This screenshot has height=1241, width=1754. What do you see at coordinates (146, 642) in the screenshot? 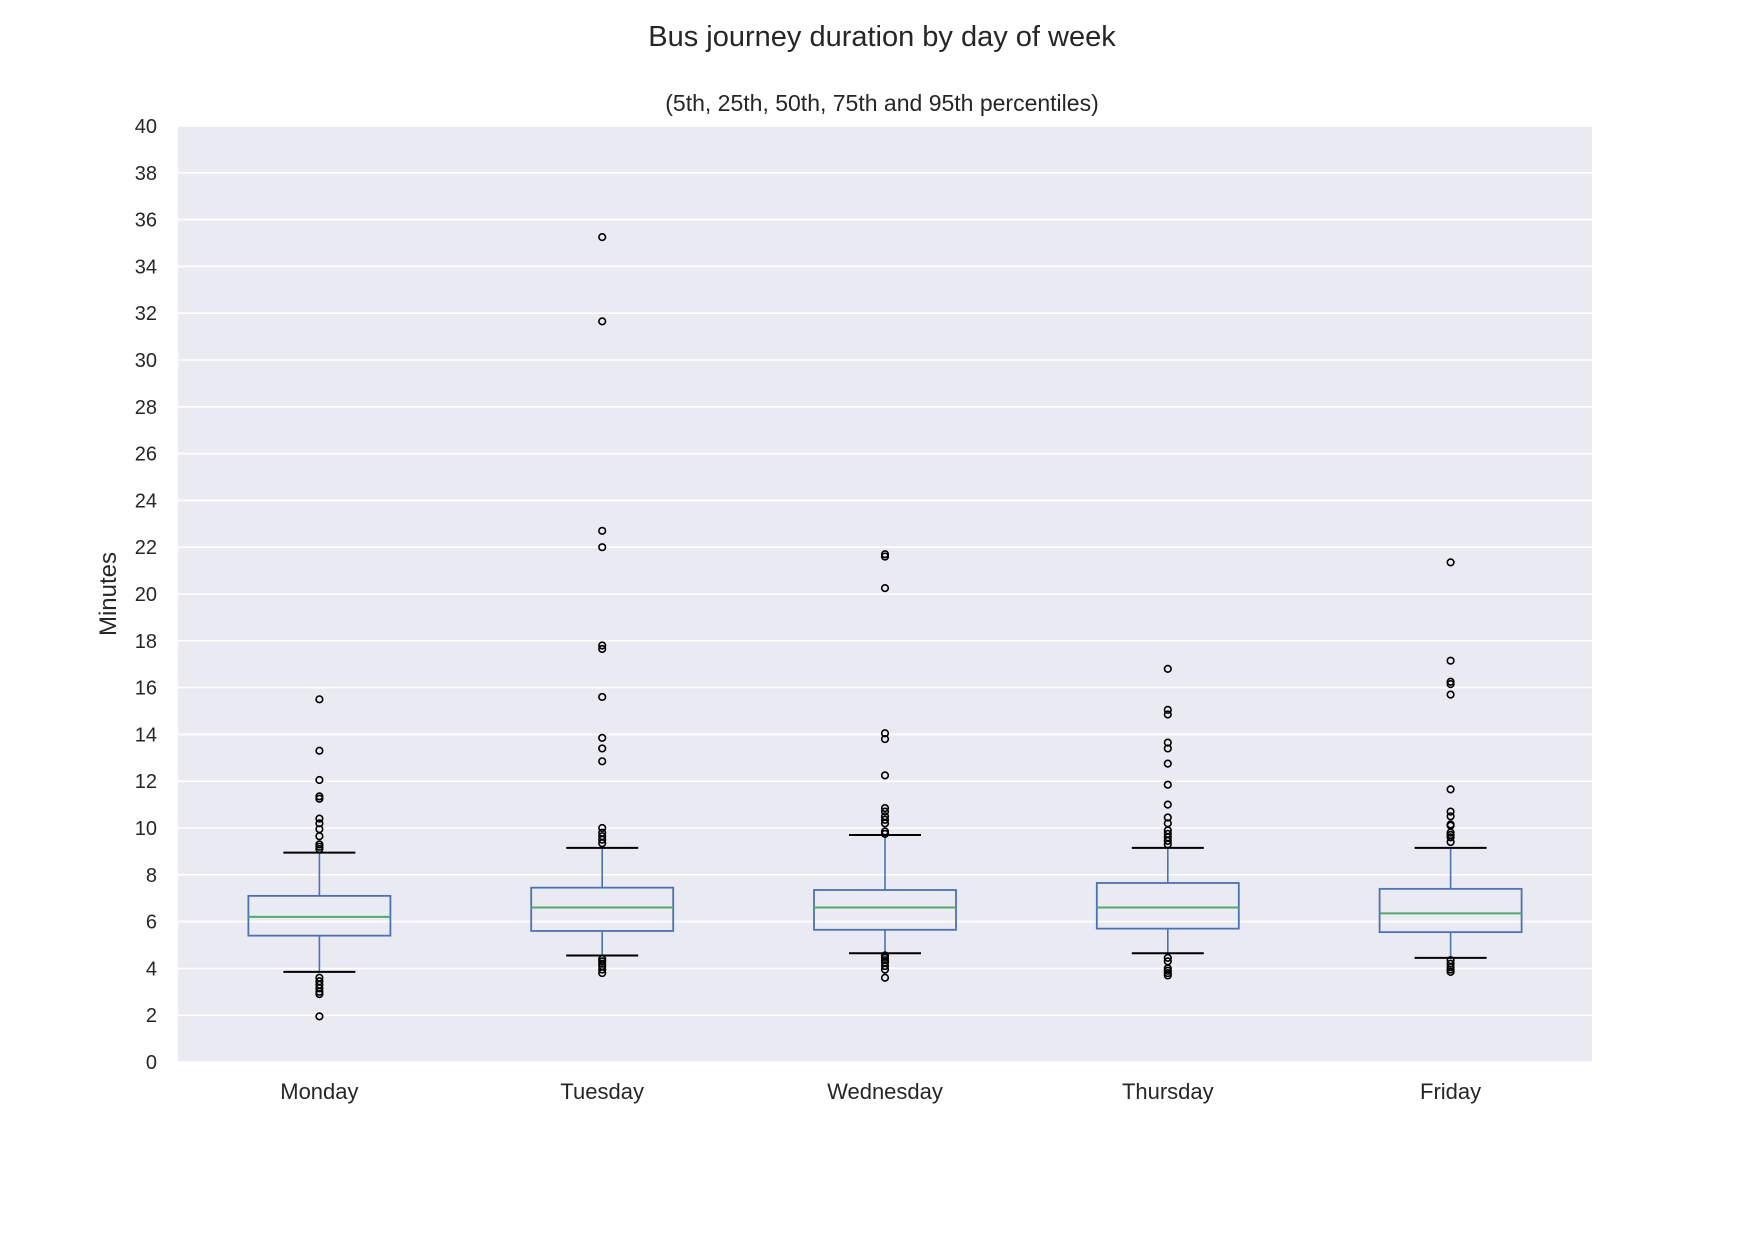
I see `y-tick-label: 18` at bounding box center [146, 642].